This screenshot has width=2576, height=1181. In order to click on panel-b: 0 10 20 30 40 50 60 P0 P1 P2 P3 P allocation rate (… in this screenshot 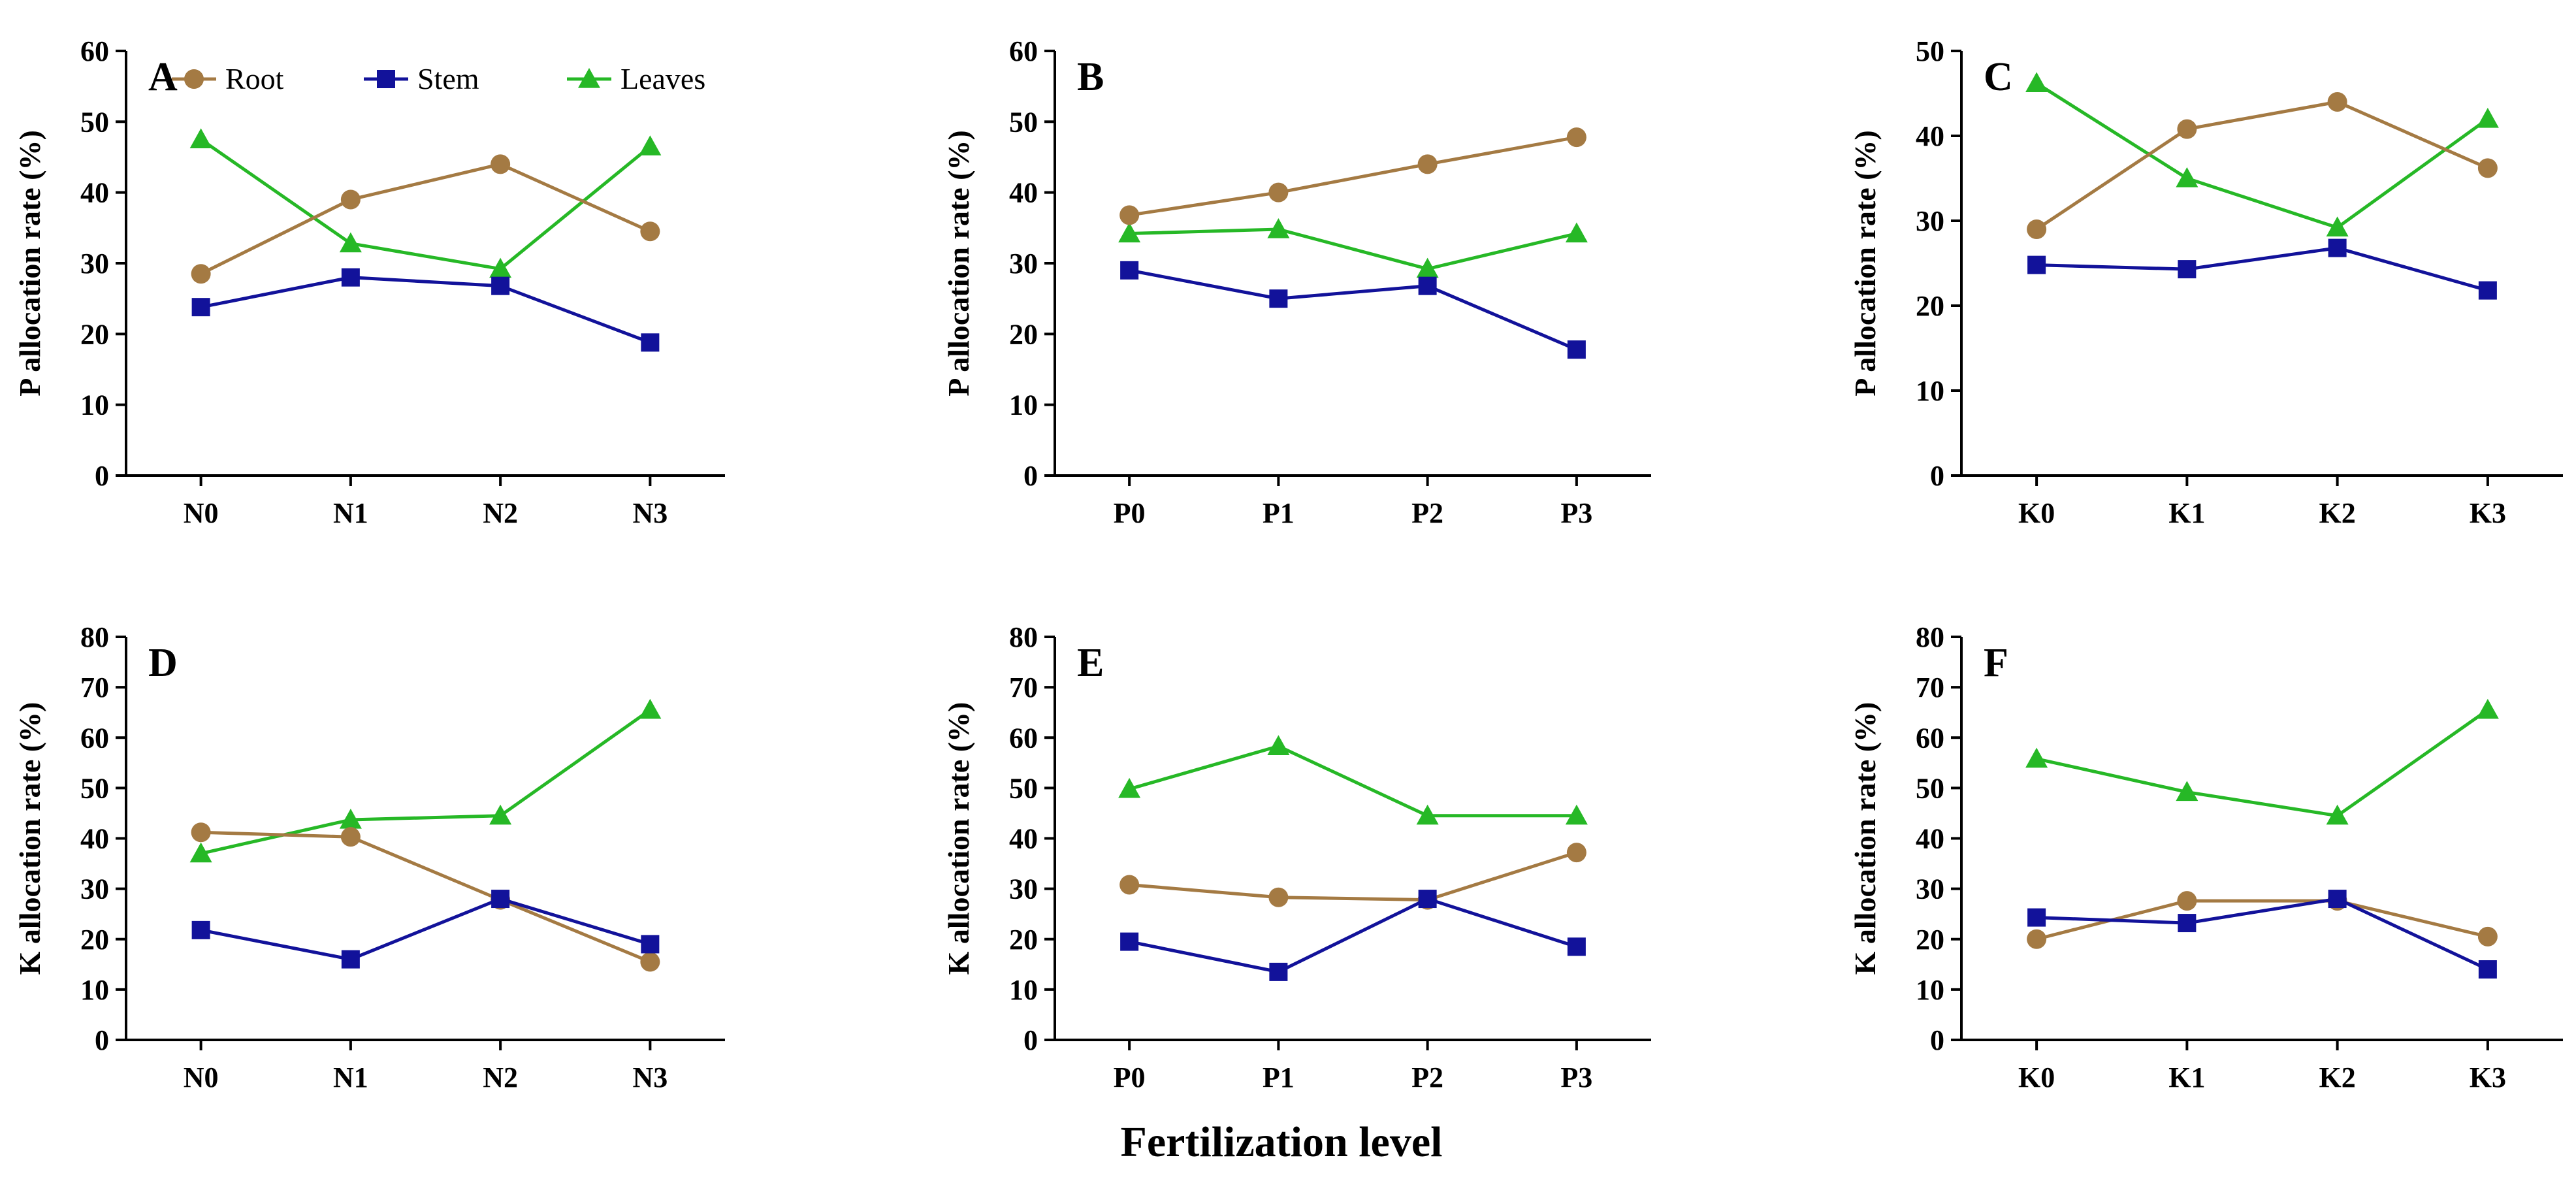, I will do `click(1296, 282)`.